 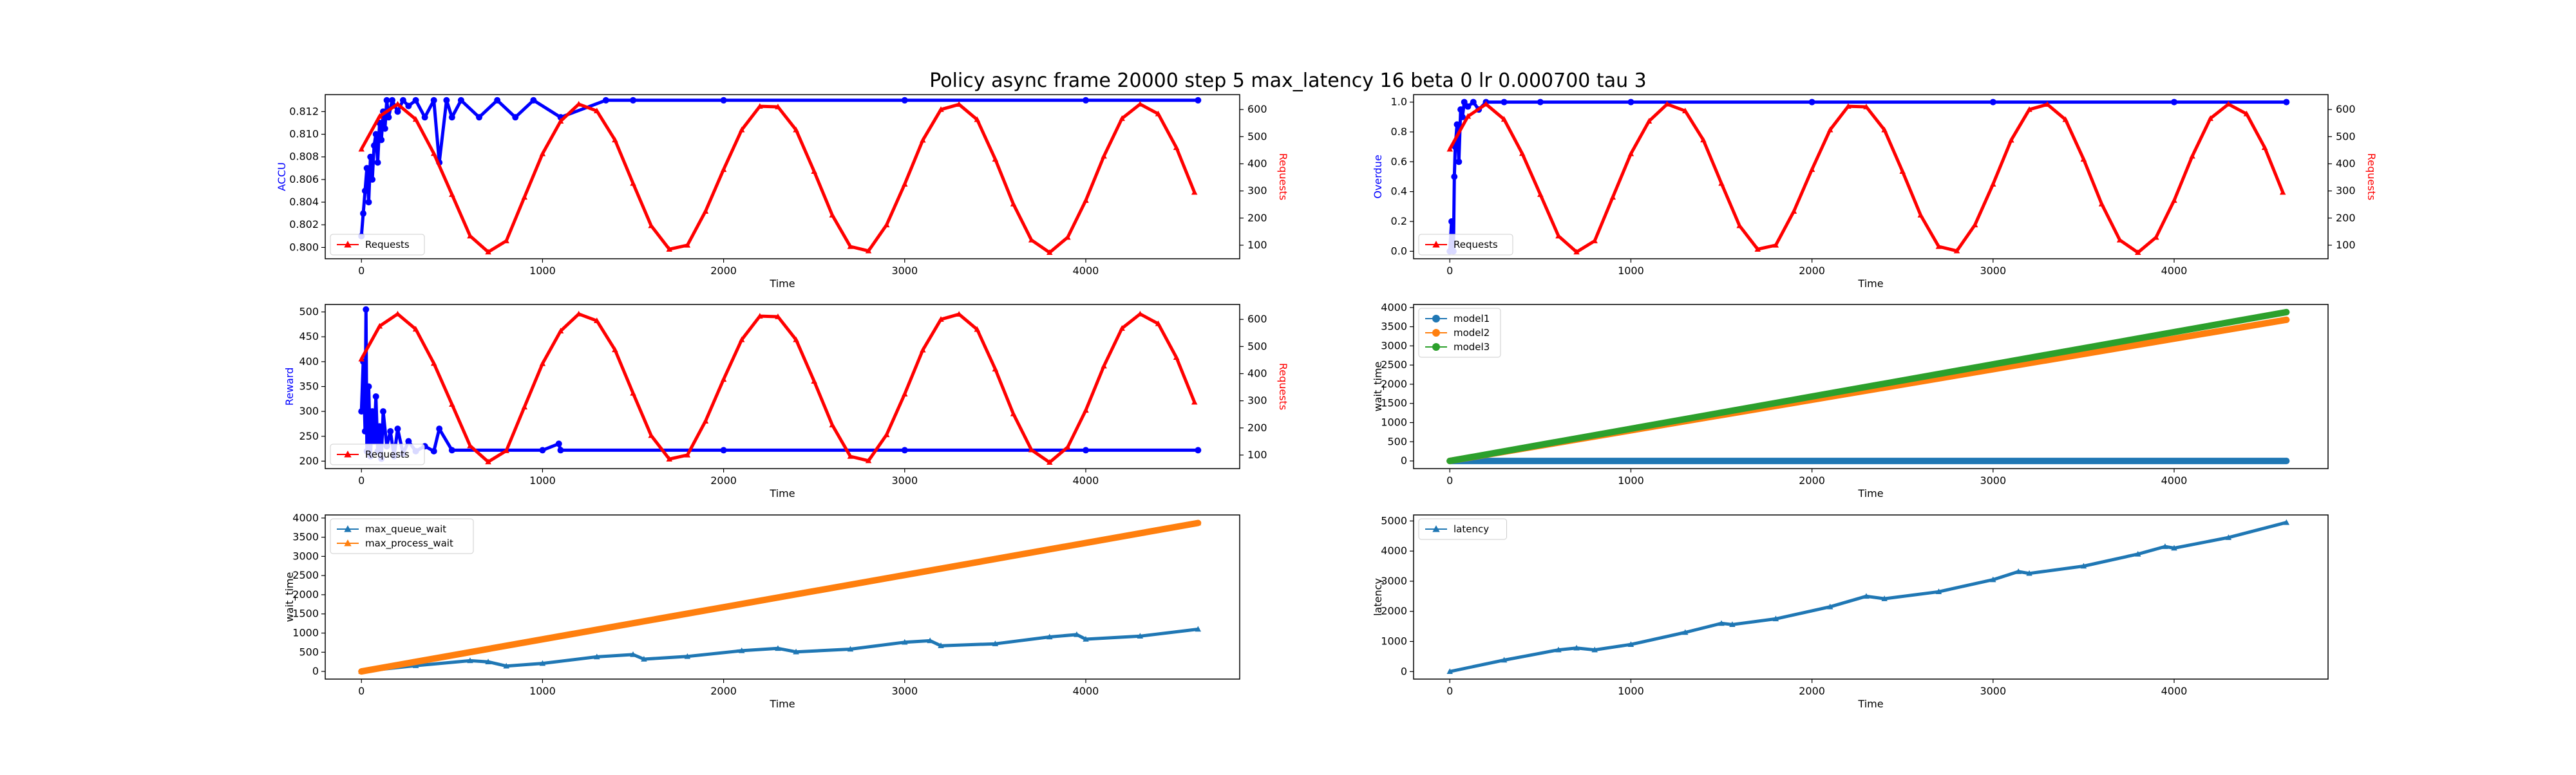 What do you see at coordinates (1812, 271) in the screenshot?
I see `x-tick-label: 2000` at bounding box center [1812, 271].